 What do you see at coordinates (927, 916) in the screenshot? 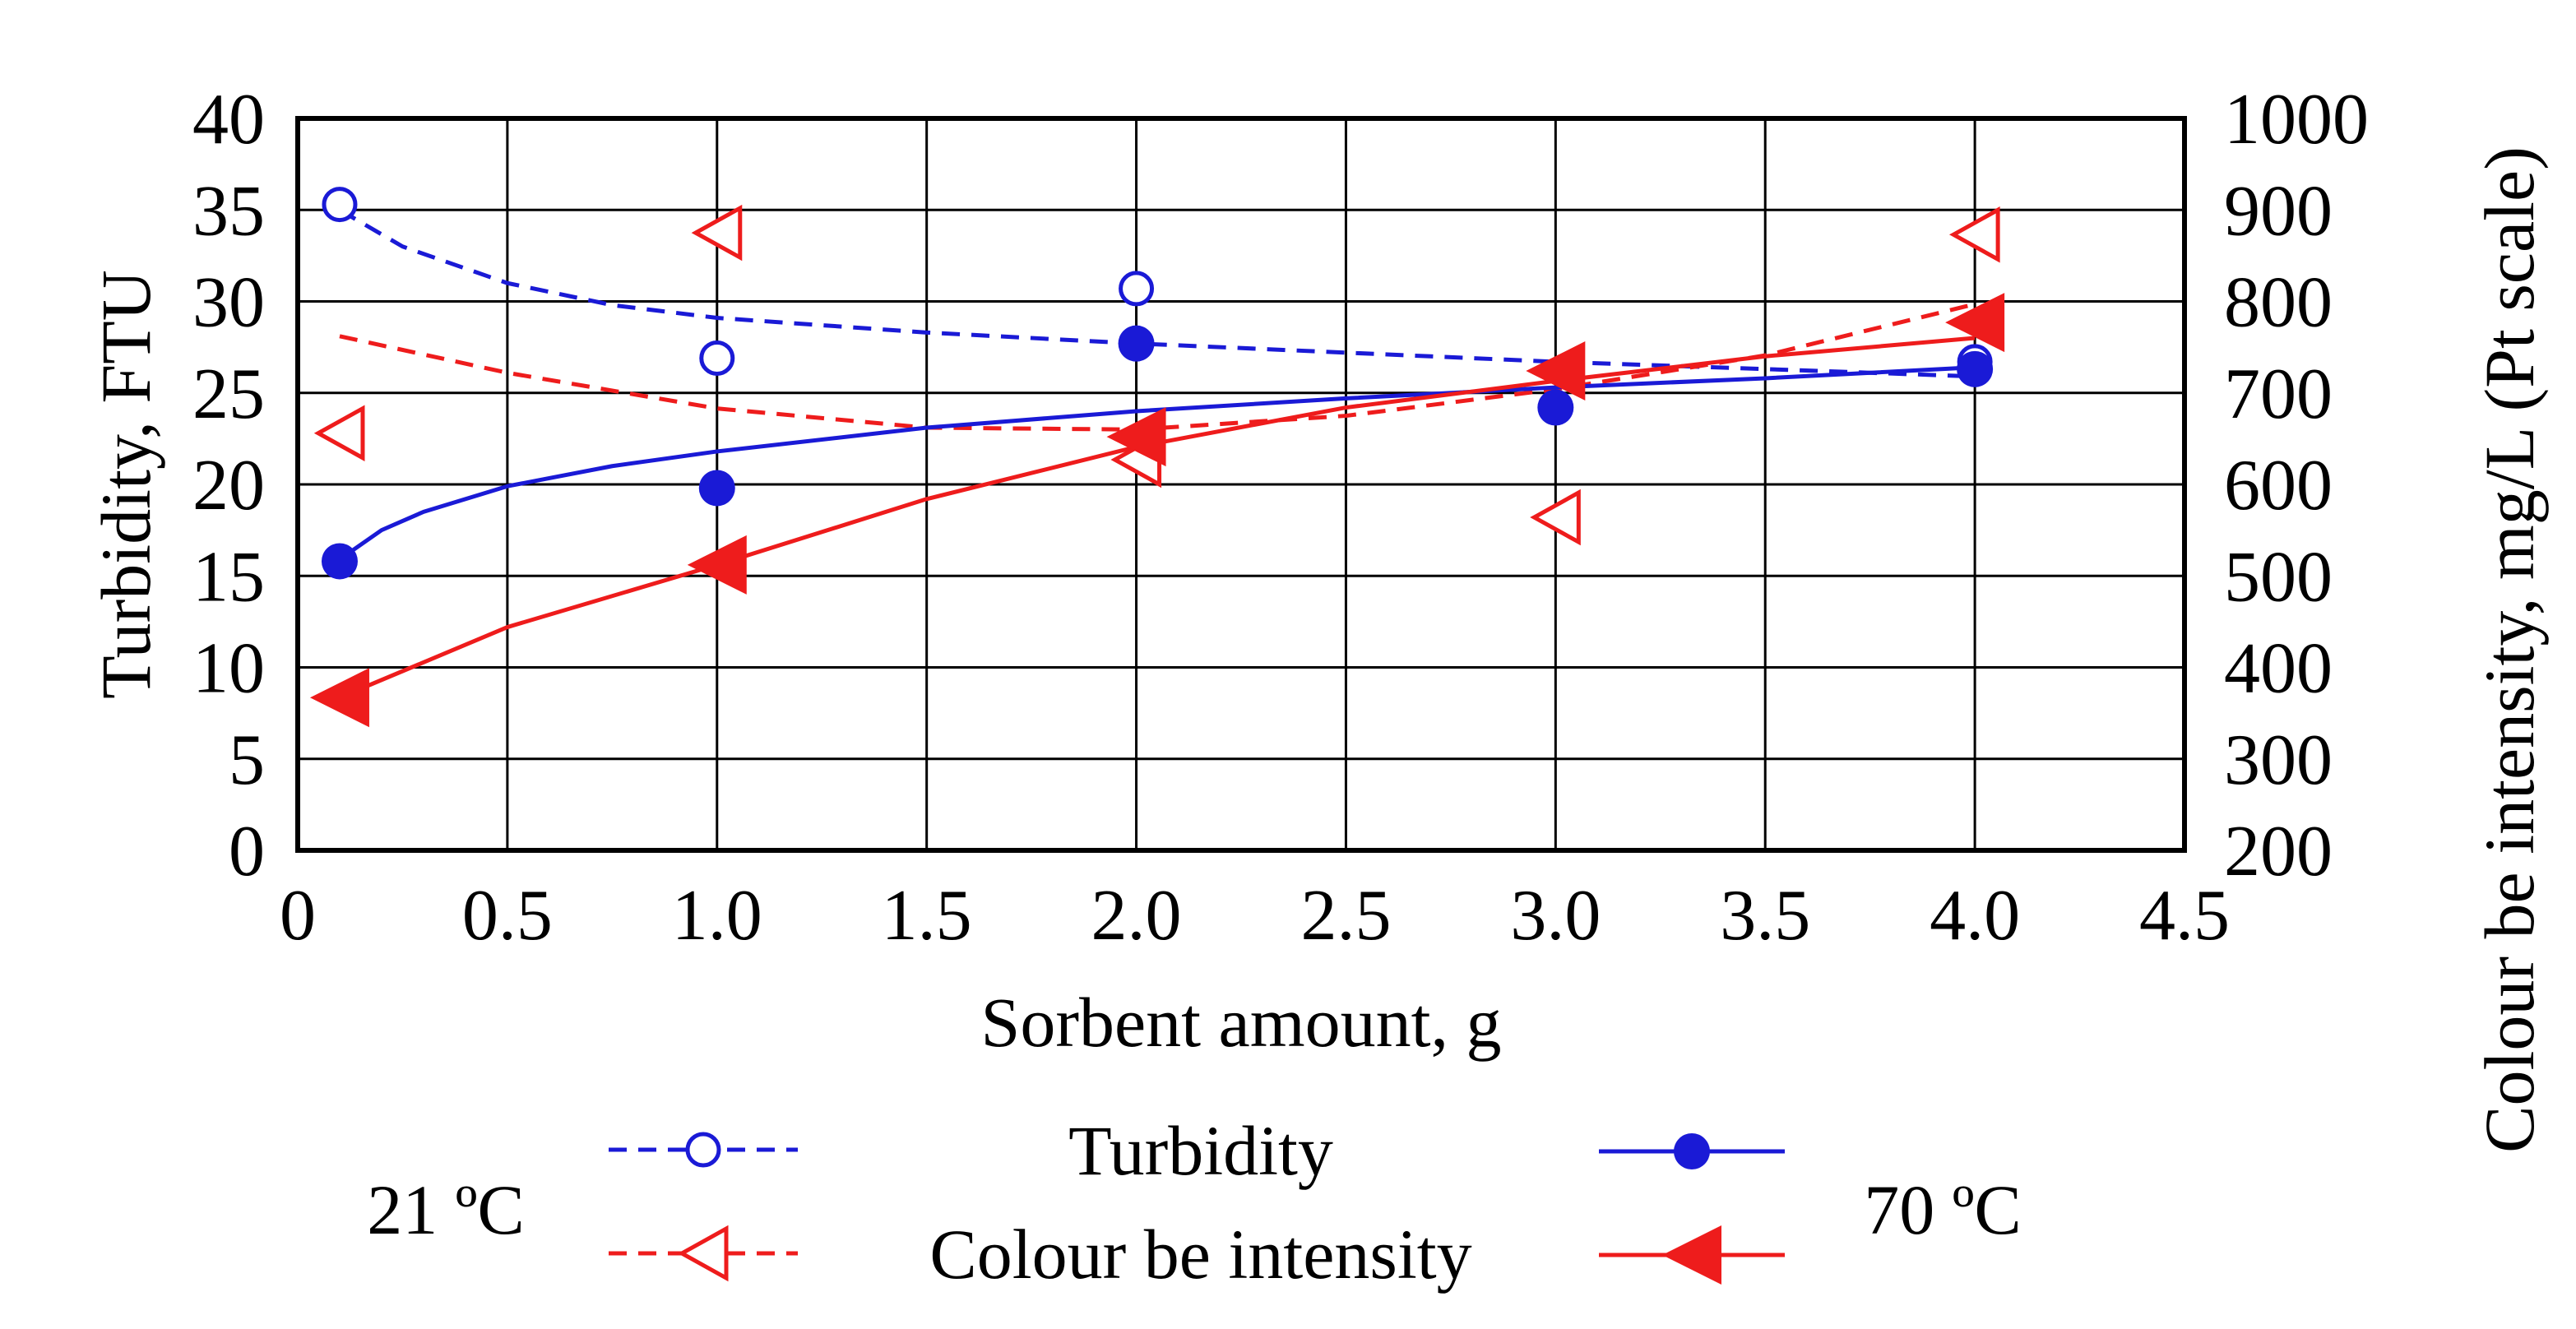
I see `x-tick-label: 1.5` at bounding box center [927, 916].